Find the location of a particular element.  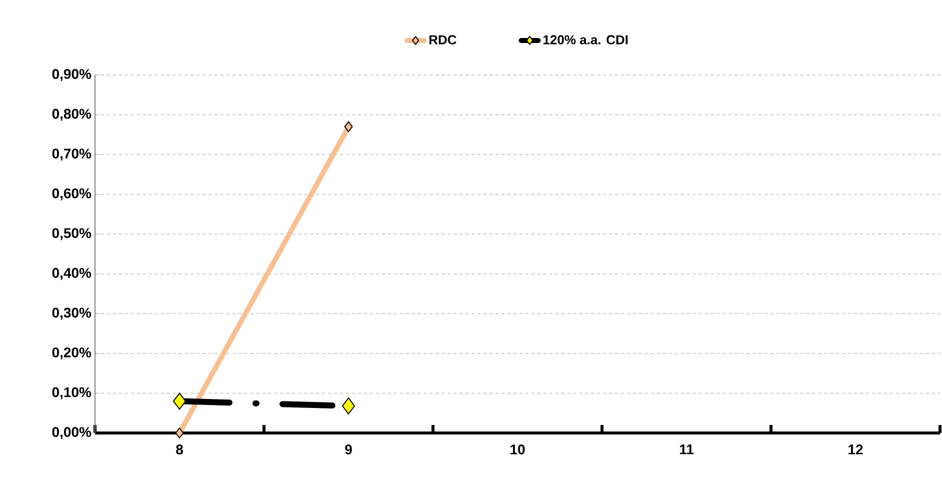

legend-label: 120% a.a. CDI is located at coordinates (586, 39).